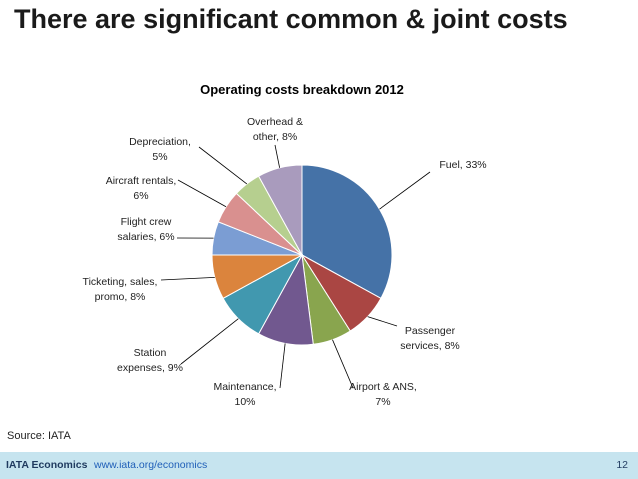  Describe the element at coordinates (302, 255) in the screenshot. I see `slices-layer` at that location.